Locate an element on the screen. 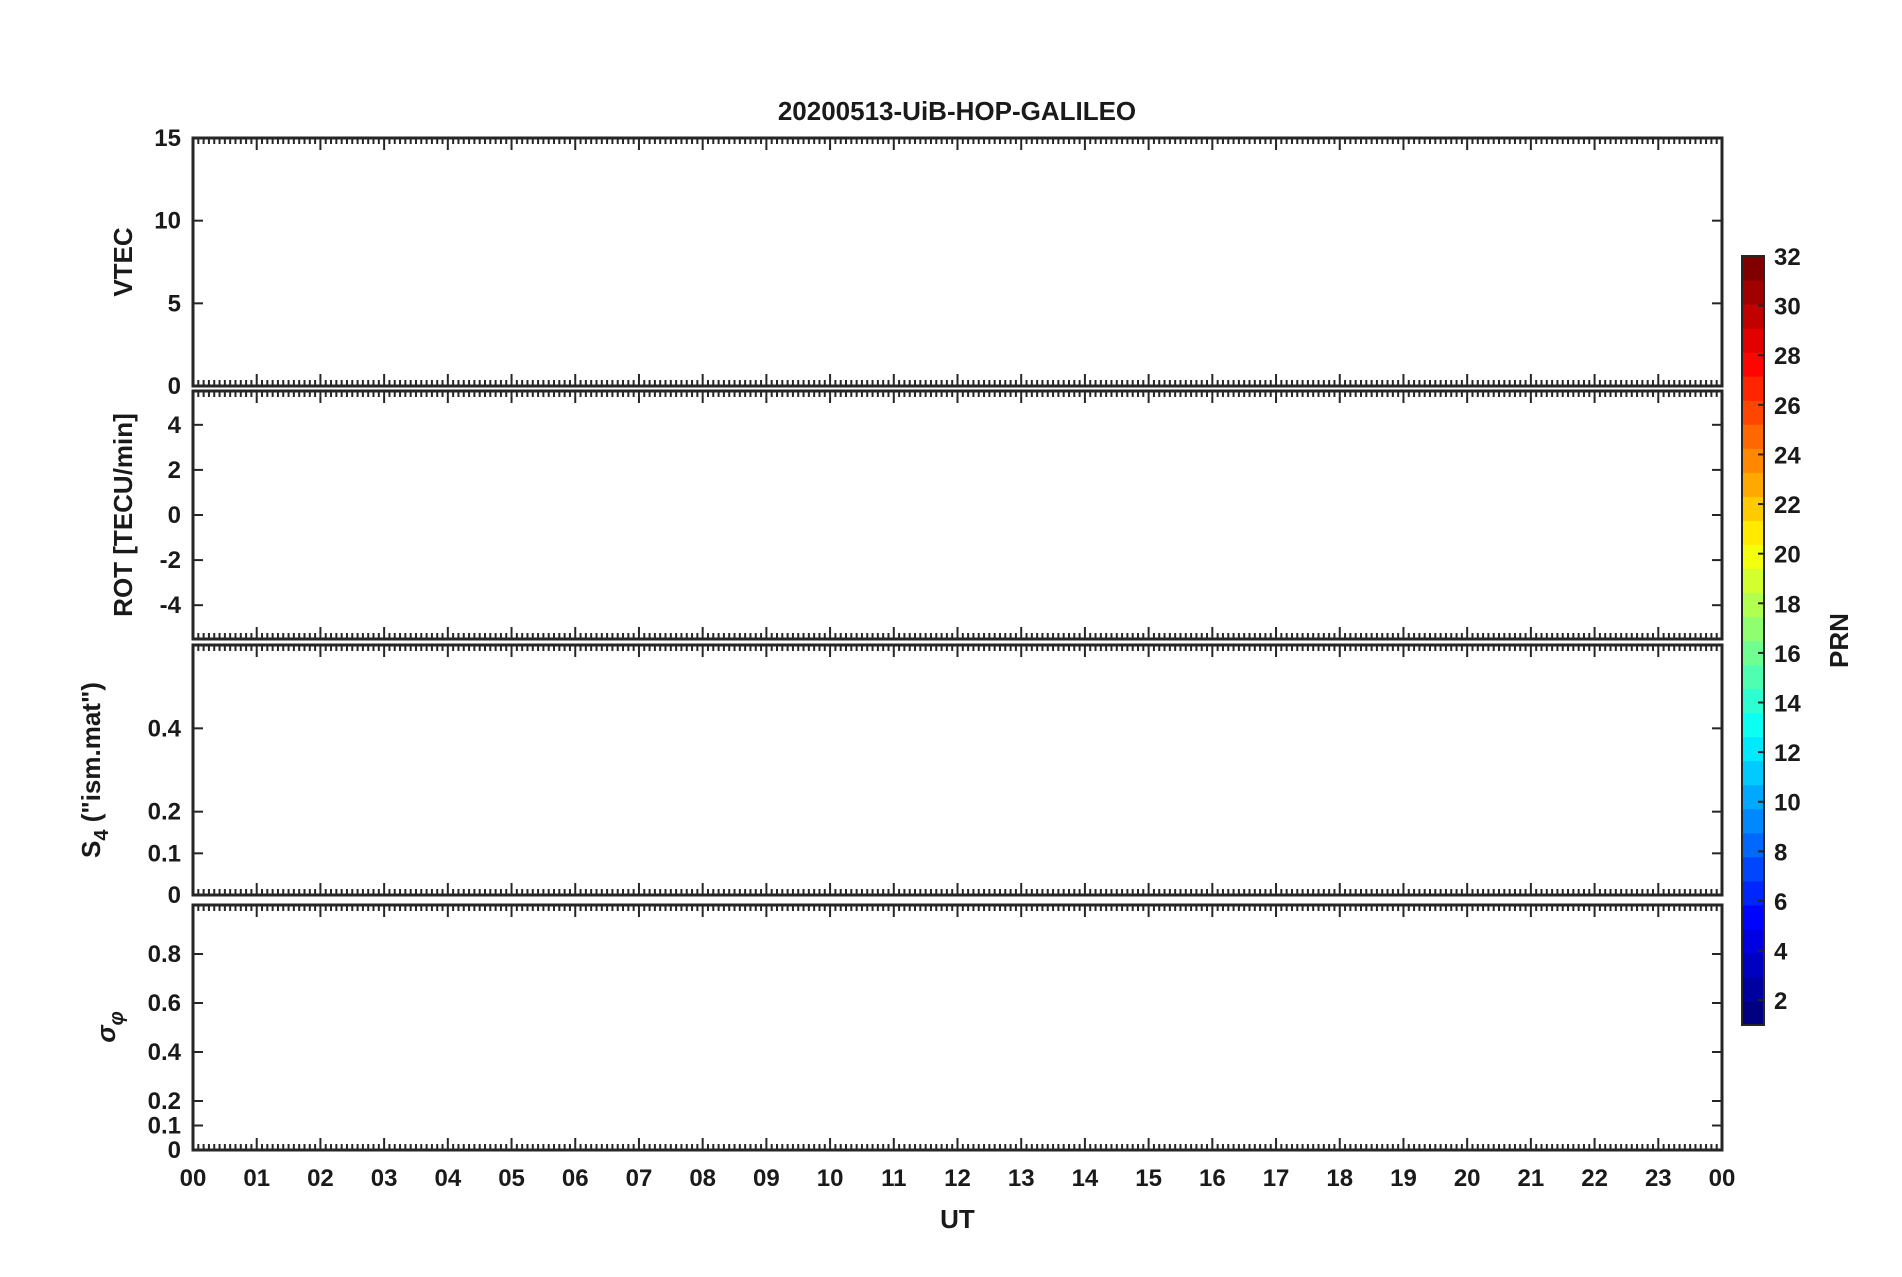 This screenshot has width=1902, height=1277. y-axis-title: S4 ("ism.mat") is located at coordinates (94, 770).